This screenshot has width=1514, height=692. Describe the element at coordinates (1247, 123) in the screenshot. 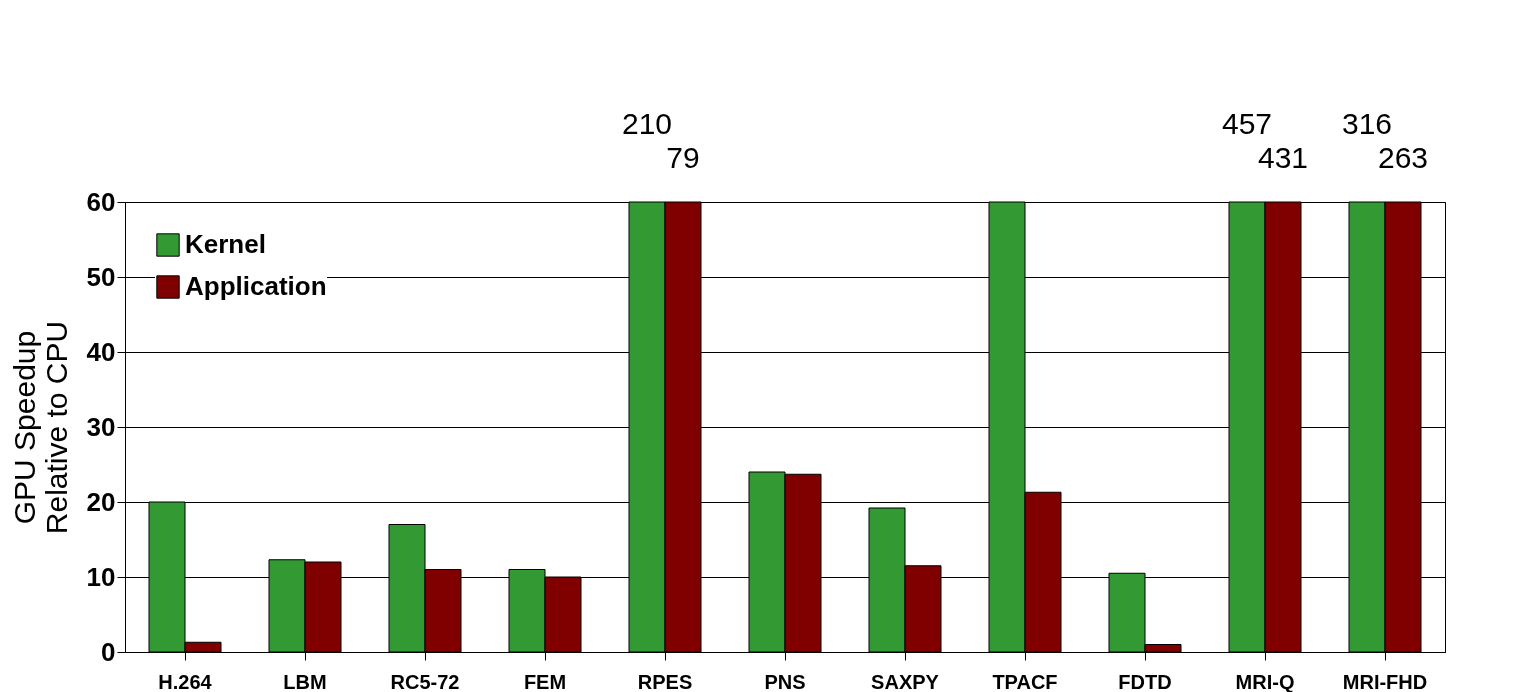

I see `annotation: 457` at that location.